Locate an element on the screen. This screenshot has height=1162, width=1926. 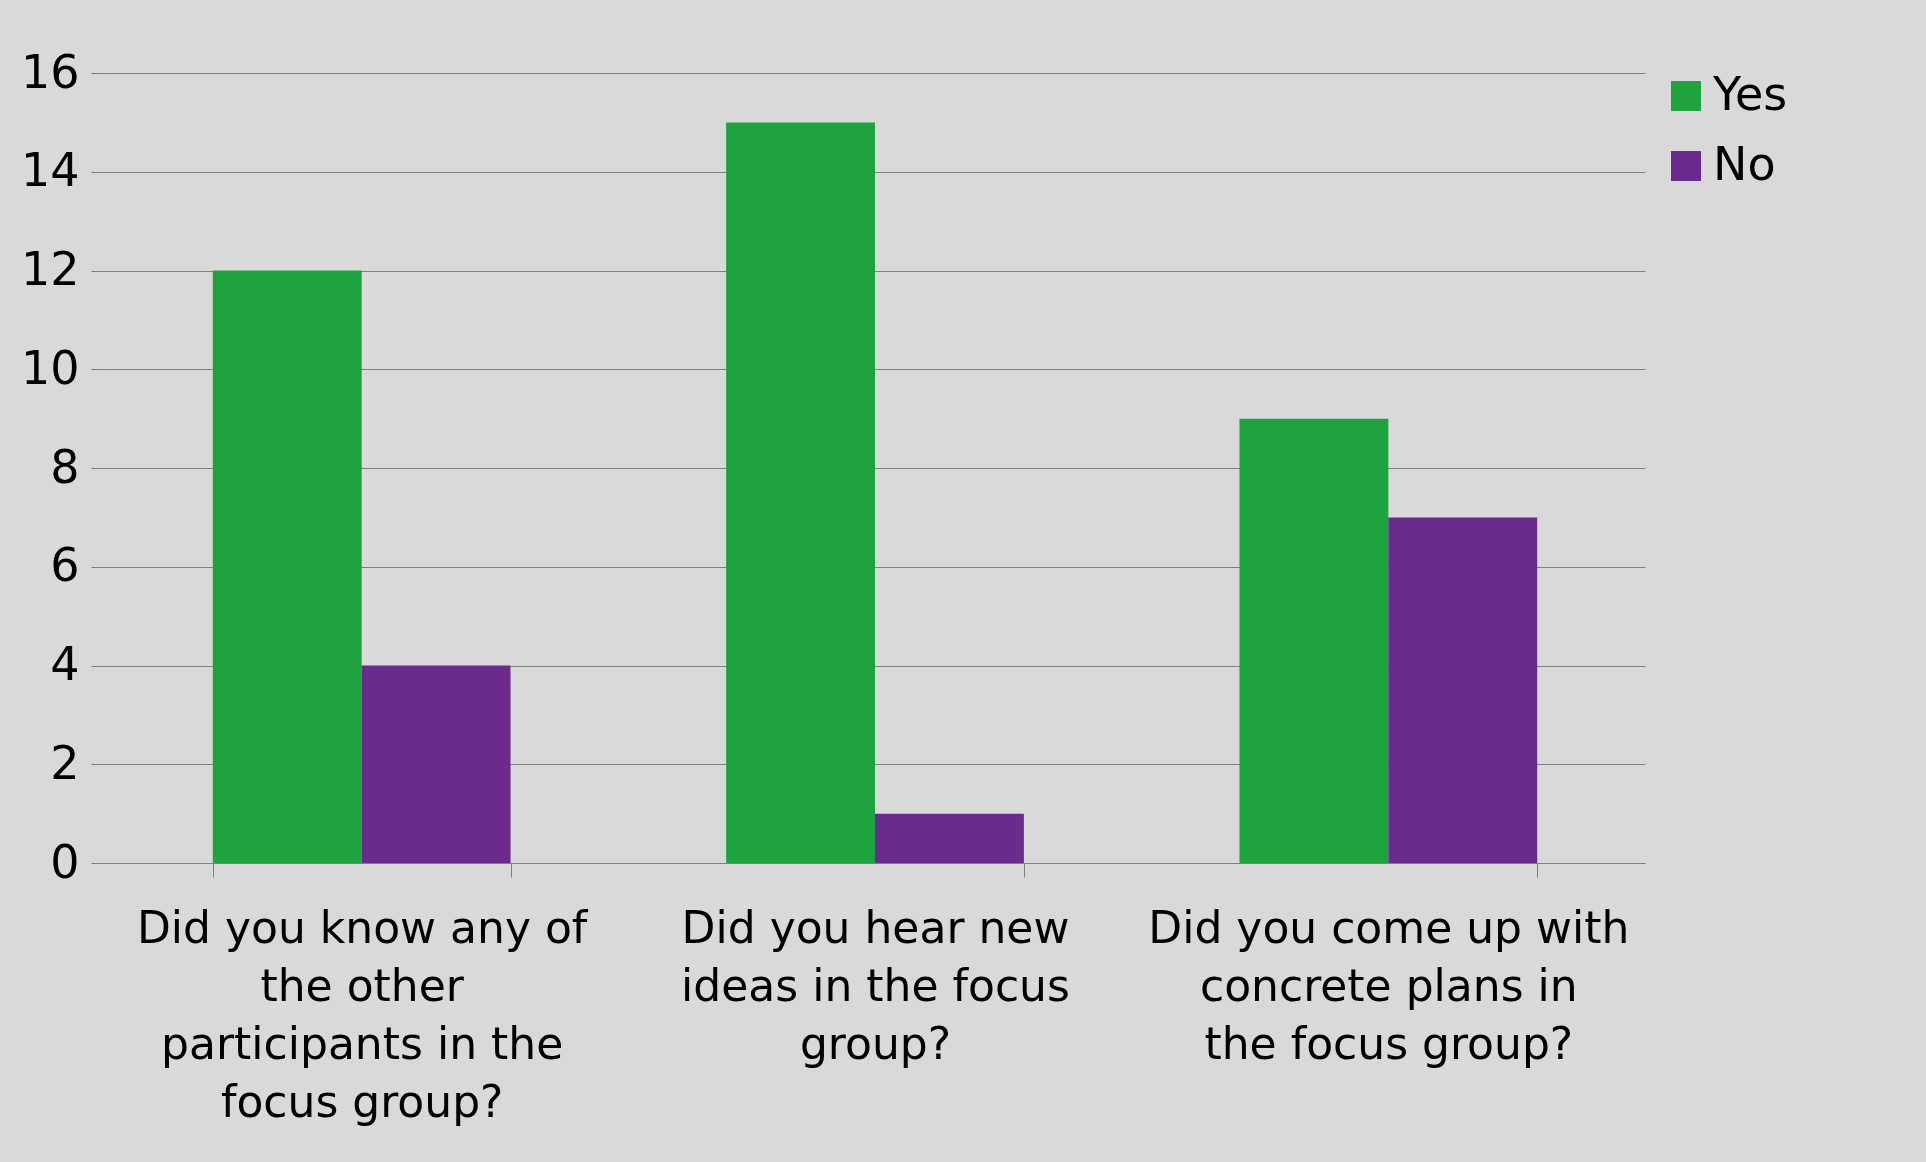
legend-label: No is located at coordinates (1744, 164).